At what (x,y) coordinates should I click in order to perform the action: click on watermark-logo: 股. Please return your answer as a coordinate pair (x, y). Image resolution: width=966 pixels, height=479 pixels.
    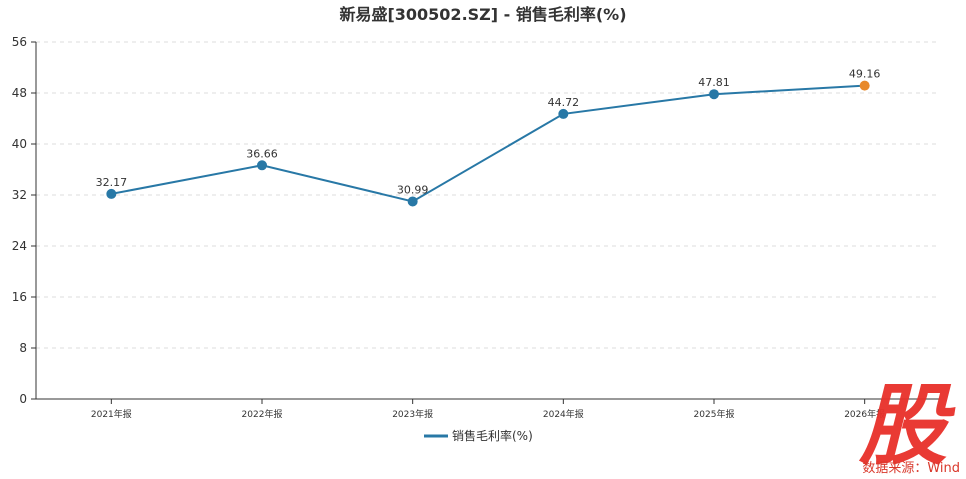
    Looking at the image, I should click on (907, 425).